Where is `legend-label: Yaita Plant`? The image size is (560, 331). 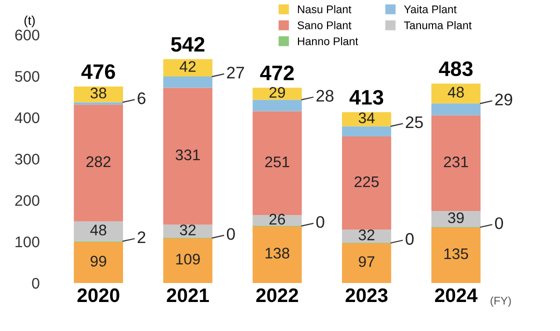 legend-label: Yaita Plant is located at coordinates (430, 9).